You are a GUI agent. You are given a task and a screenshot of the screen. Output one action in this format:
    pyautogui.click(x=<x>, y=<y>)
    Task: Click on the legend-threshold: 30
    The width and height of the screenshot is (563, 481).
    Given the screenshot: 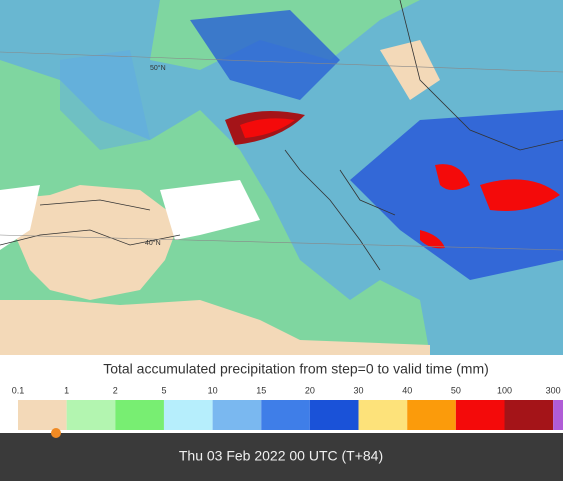 What is the action you would take?
    pyautogui.click(x=359, y=390)
    